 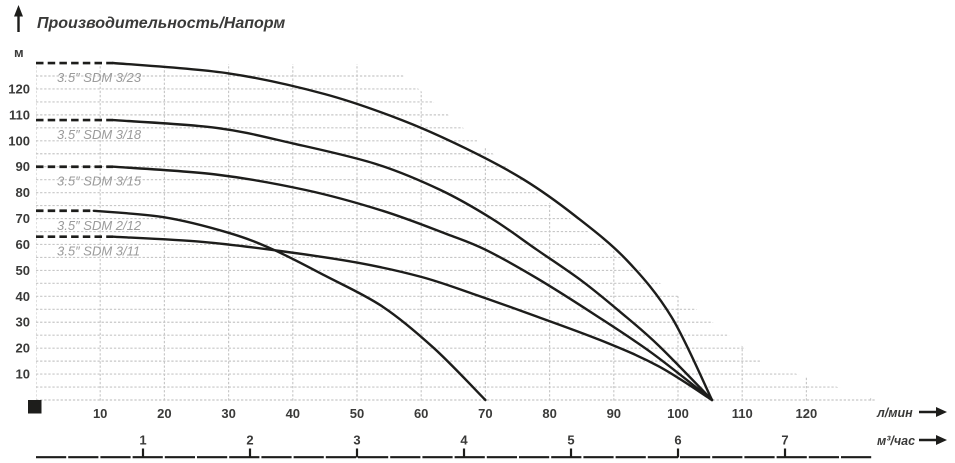 I want to click on y-axis-tick-labels: 10 20 30 40 50 60 70 80 90 100 110 120, so click(x=19, y=231).